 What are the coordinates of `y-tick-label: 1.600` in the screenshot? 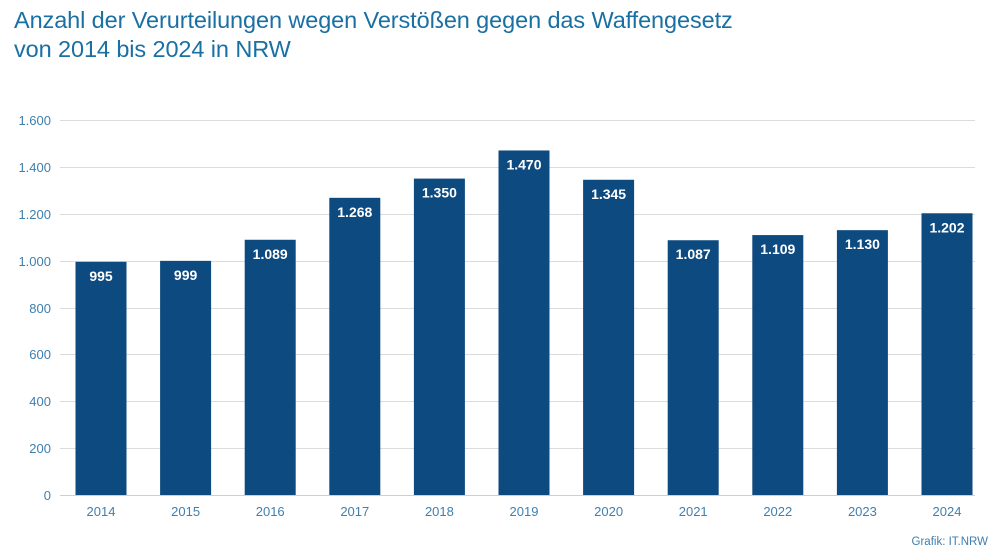 It's located at (34, 120).